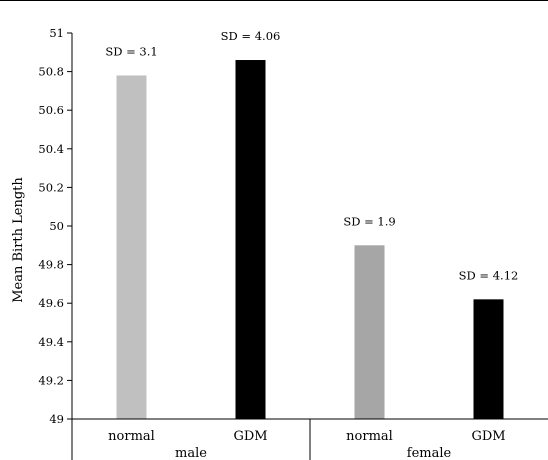  I want to click on y-tick-label: 49.6, so click(51, 303).